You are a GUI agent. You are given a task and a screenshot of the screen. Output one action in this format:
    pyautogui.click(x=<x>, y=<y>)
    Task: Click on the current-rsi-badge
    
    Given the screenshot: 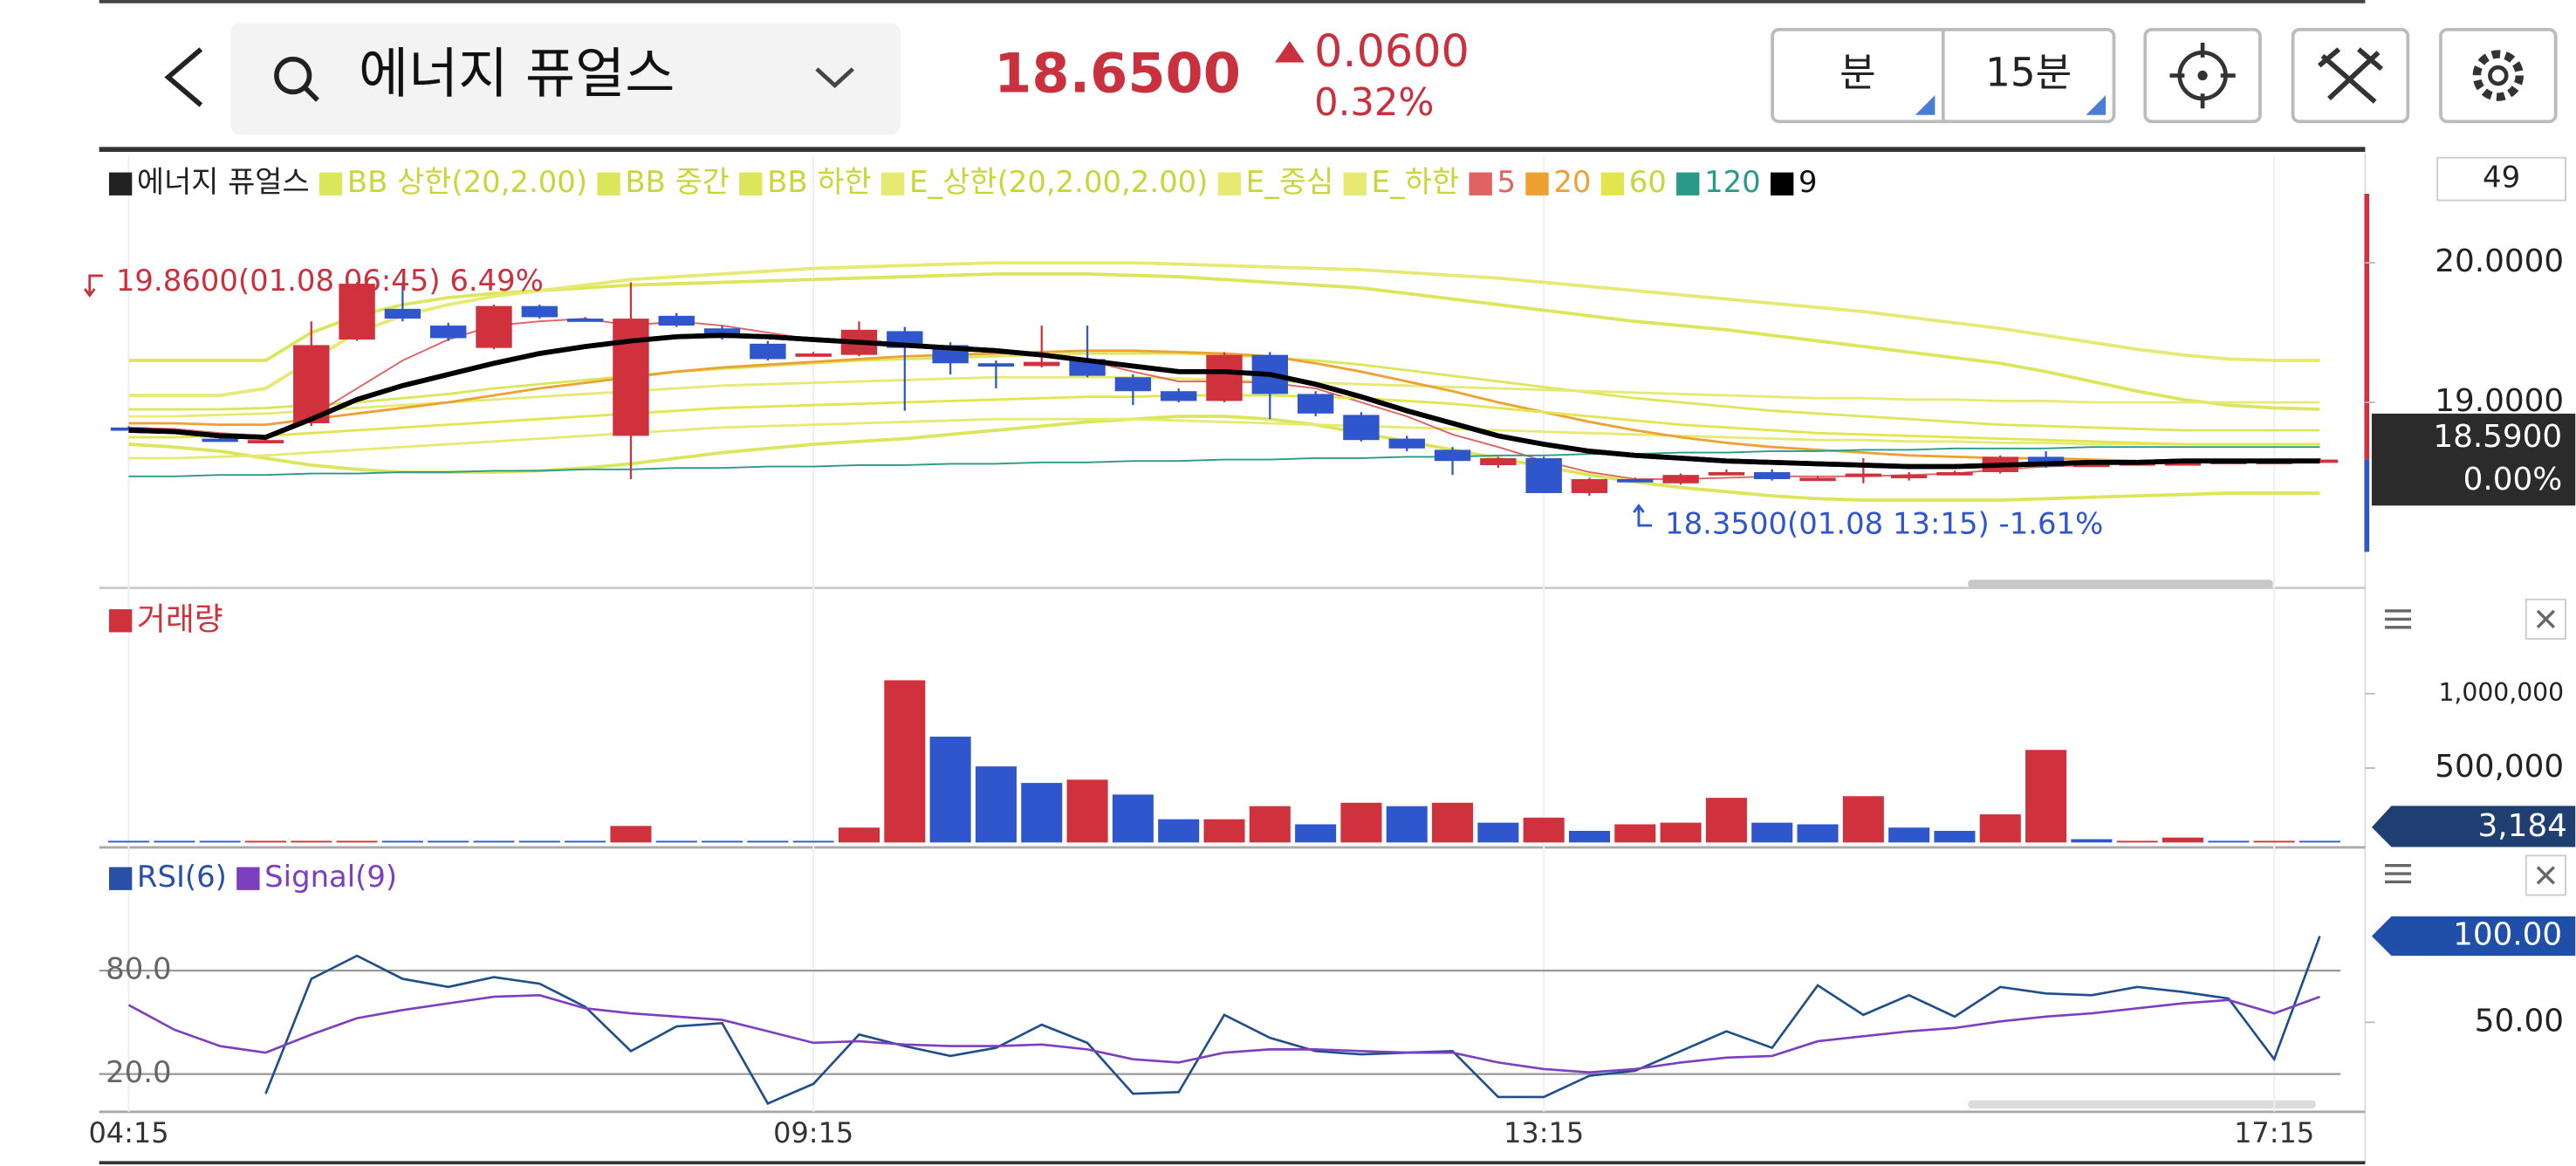 What is the action you would take?
    pyautogui.click(x=2474, y=936)
    